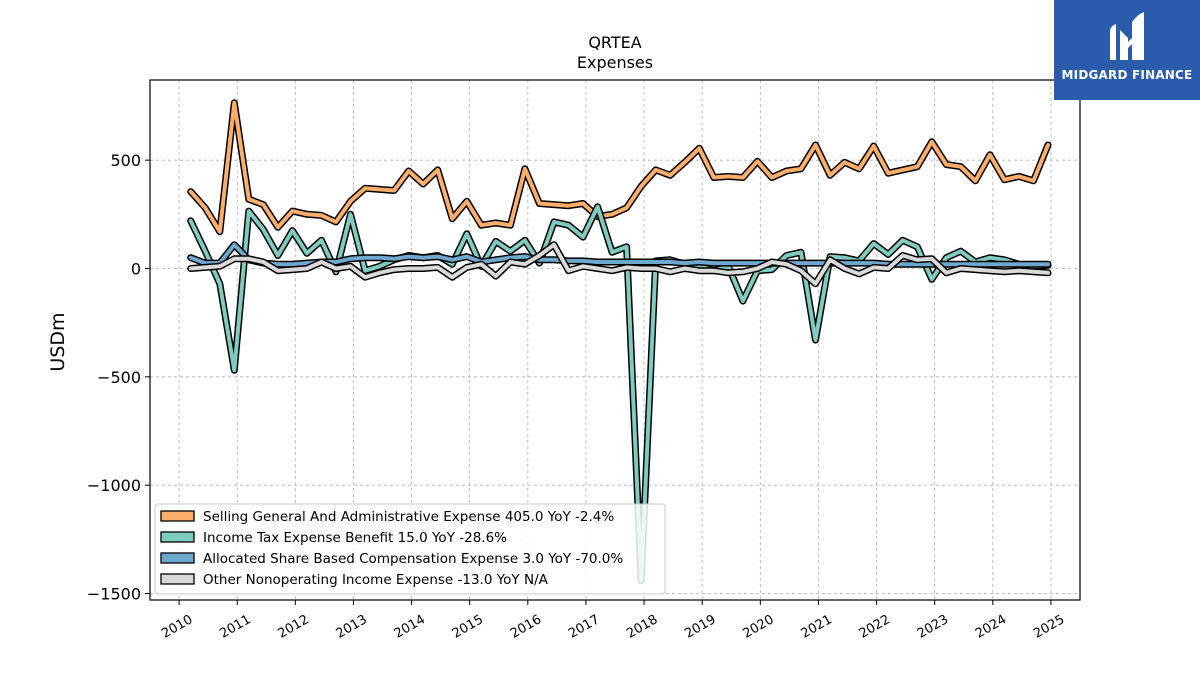  I want to click on brand-name: MIDGARD FINANCE, so click(1127, 75).